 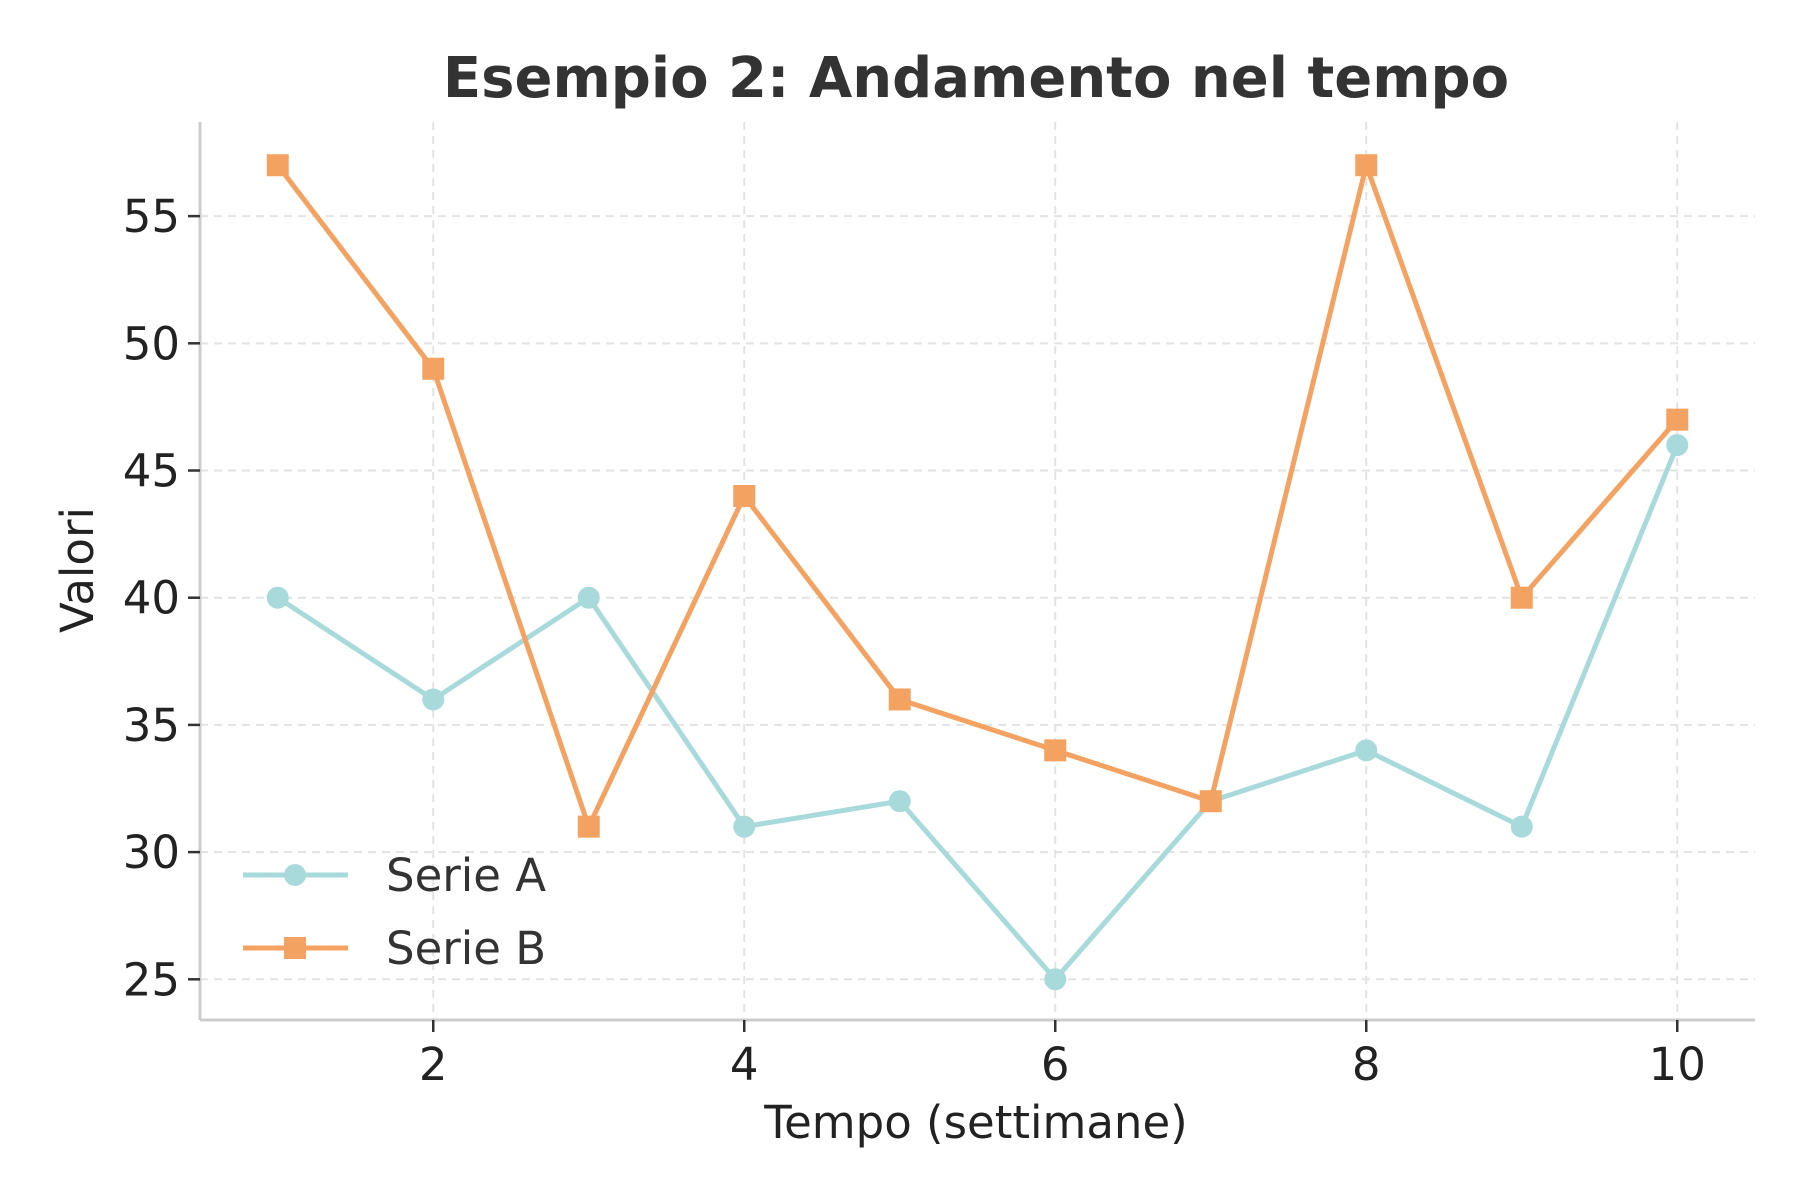 What do you see at coordinates (151, 725) in the screenshot?
I see `y-tick-label: 35` at bounding box center [151, 725].